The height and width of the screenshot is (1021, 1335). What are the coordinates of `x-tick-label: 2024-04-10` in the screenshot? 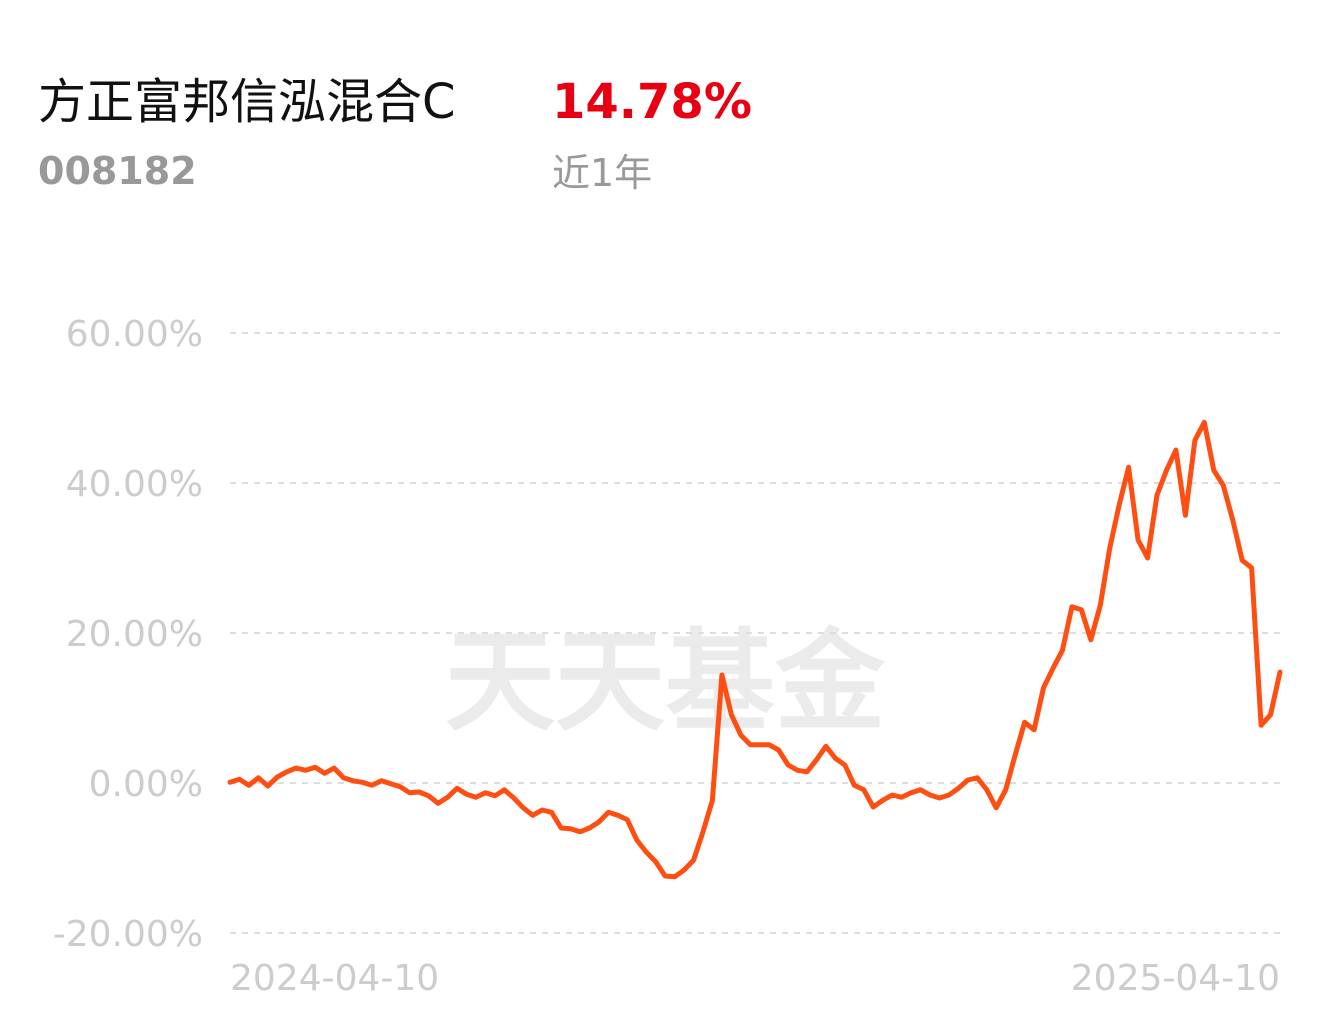 It's located at (334, 978).